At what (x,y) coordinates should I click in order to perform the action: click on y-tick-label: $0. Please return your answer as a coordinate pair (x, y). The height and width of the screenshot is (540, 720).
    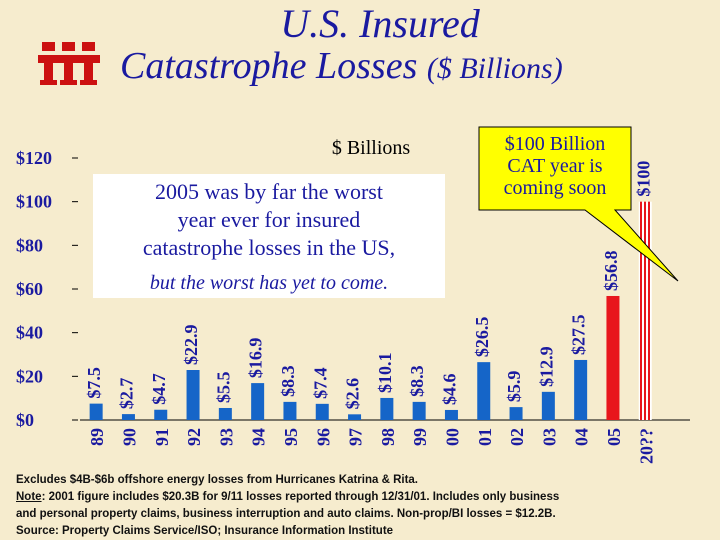
    Looking at the image, I should click on (25, 420).